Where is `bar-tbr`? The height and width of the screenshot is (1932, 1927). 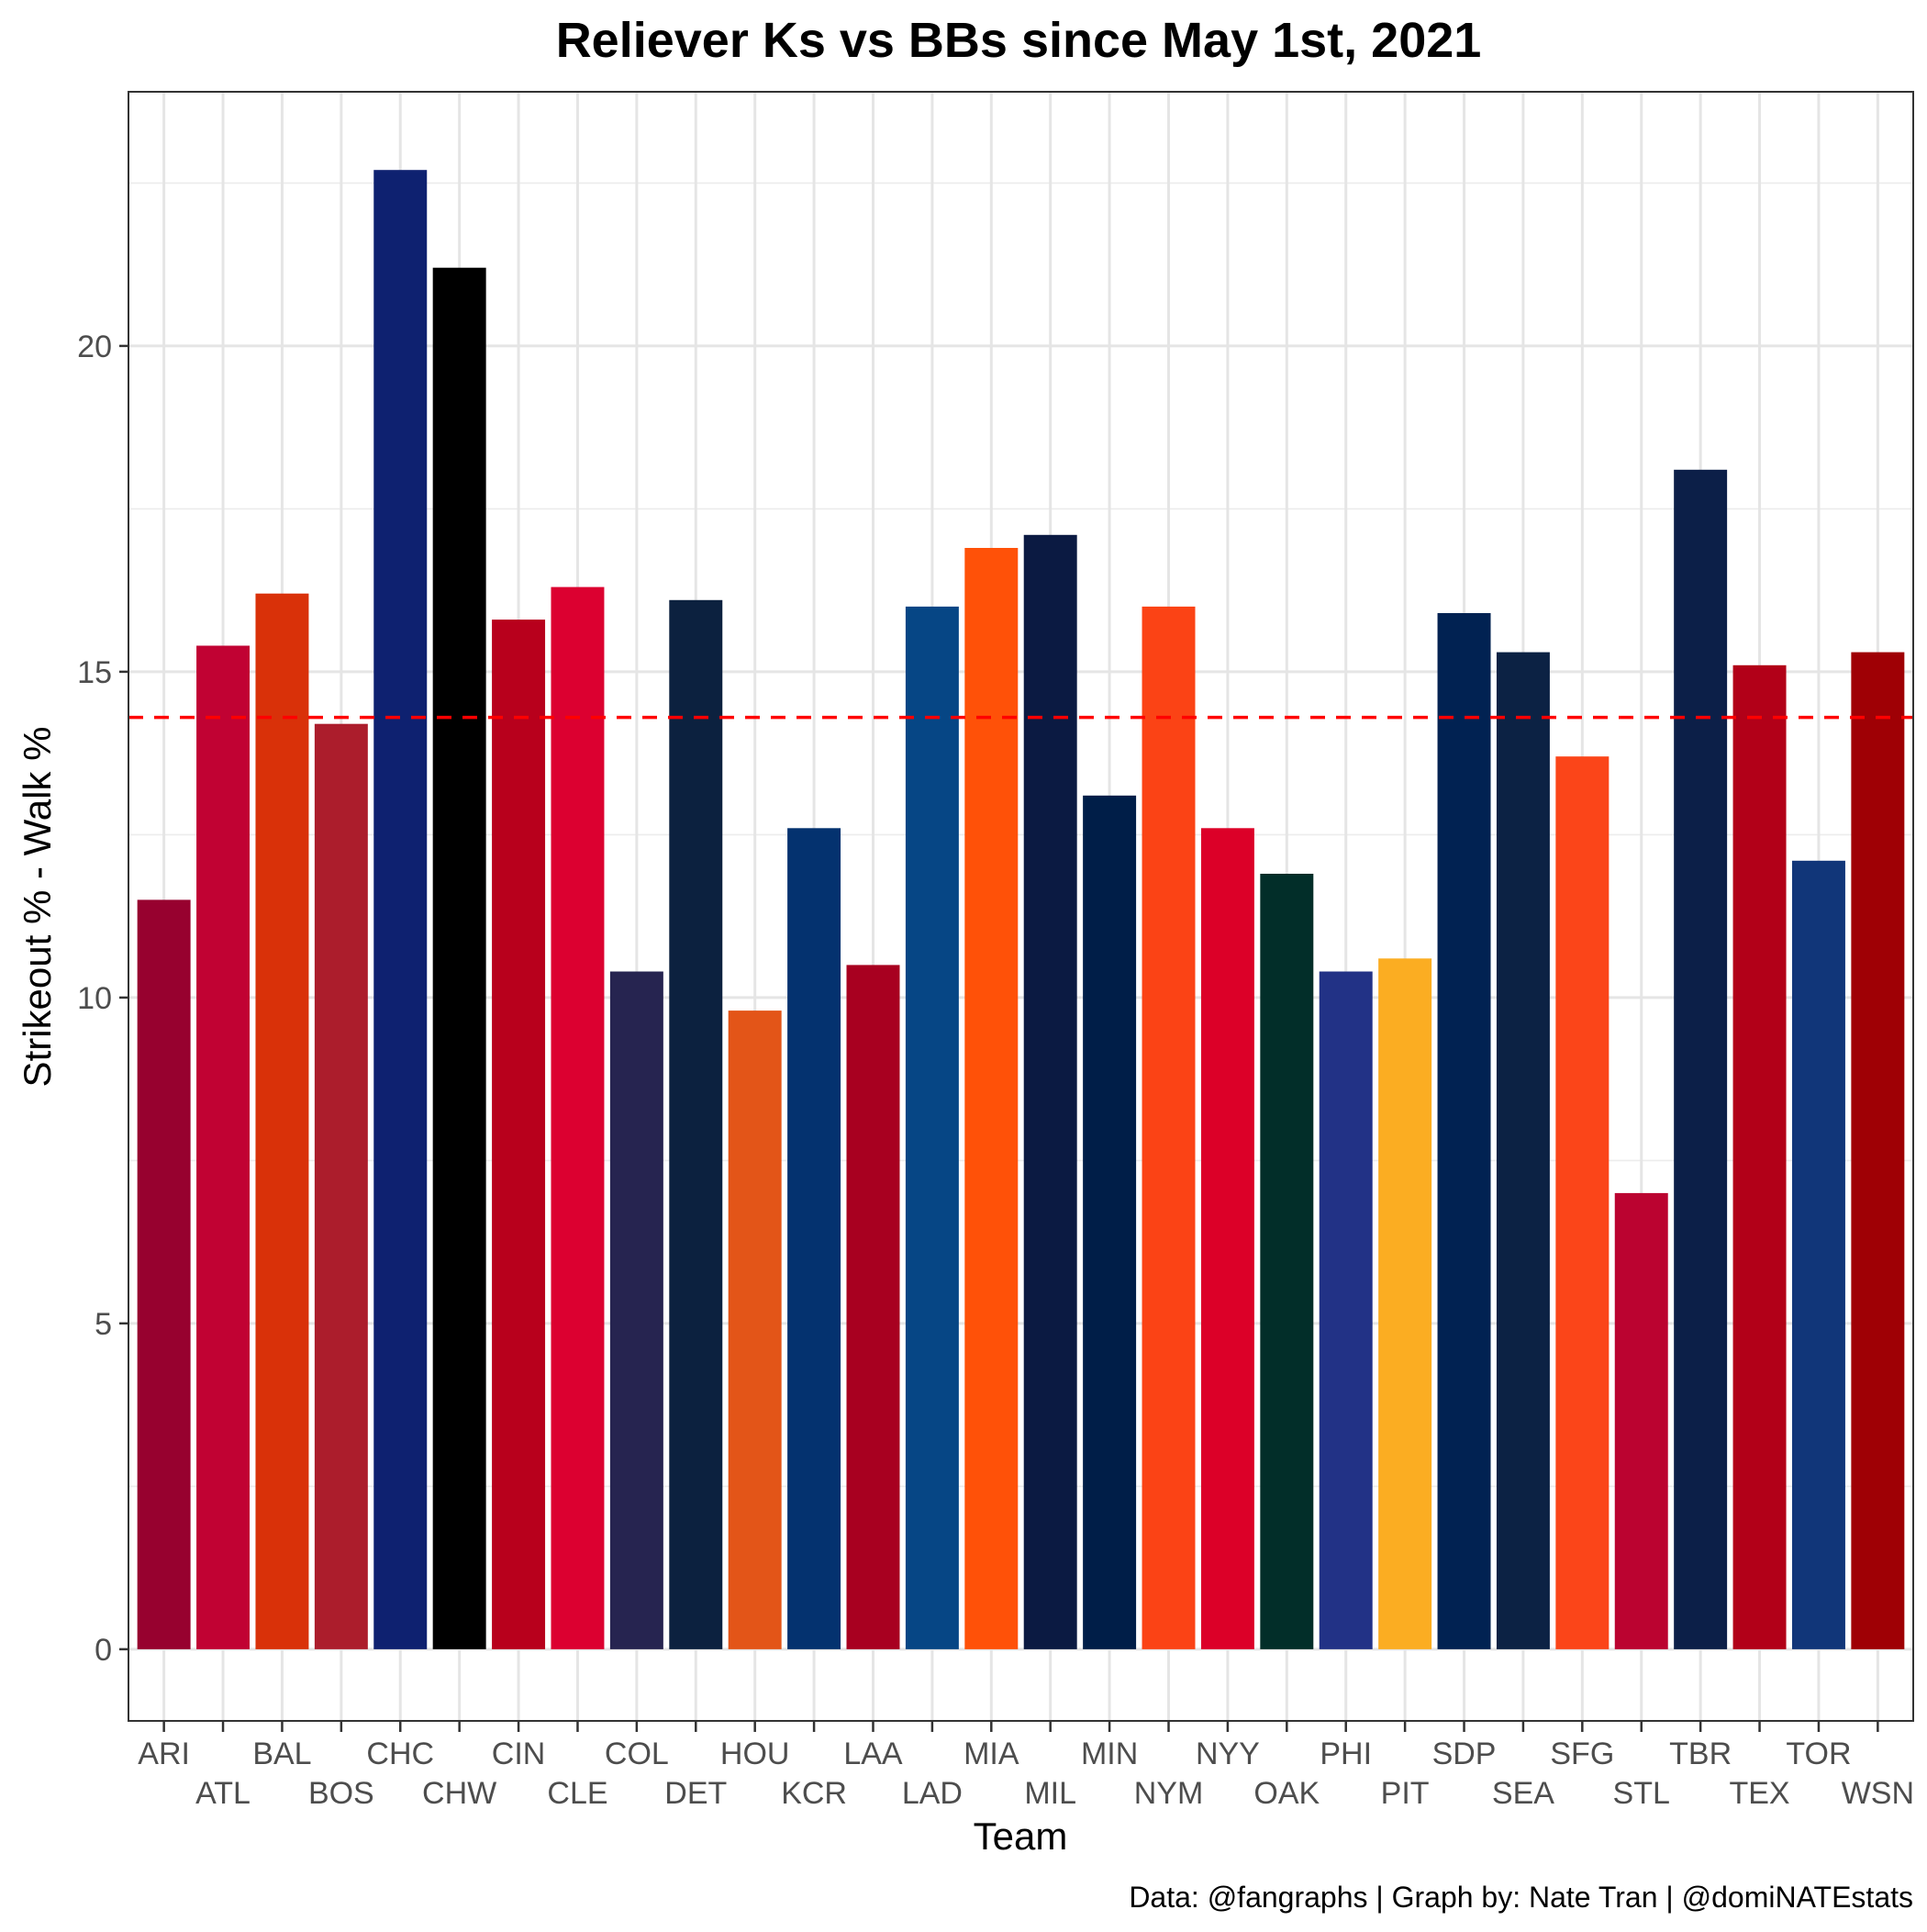 bar-tbr is located at coordinates (1701, 1059).